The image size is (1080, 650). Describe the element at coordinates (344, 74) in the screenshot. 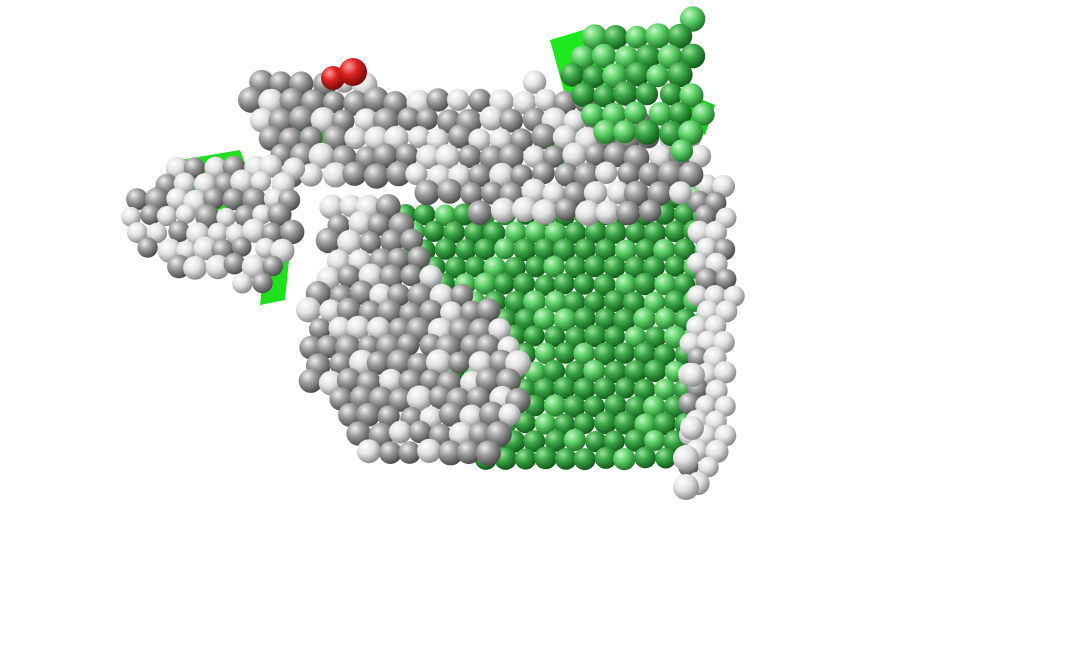

I see `red-atom-group` at that location.